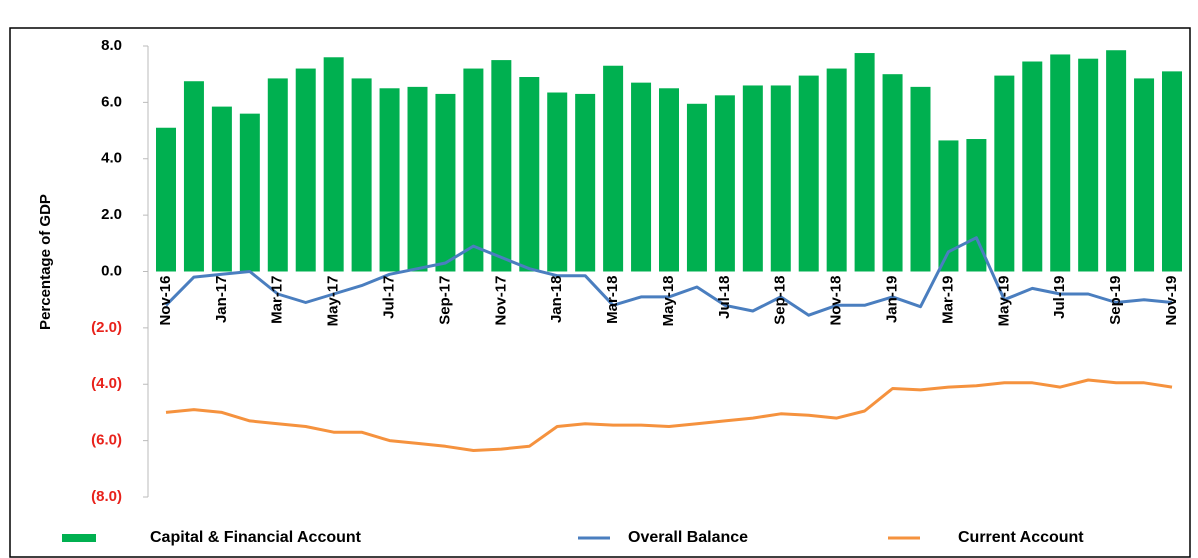 Image resolution: width=1198 pixels, height=558 pixels. I want to click on x-tick-label: Jul-19, so click(1059, 297).